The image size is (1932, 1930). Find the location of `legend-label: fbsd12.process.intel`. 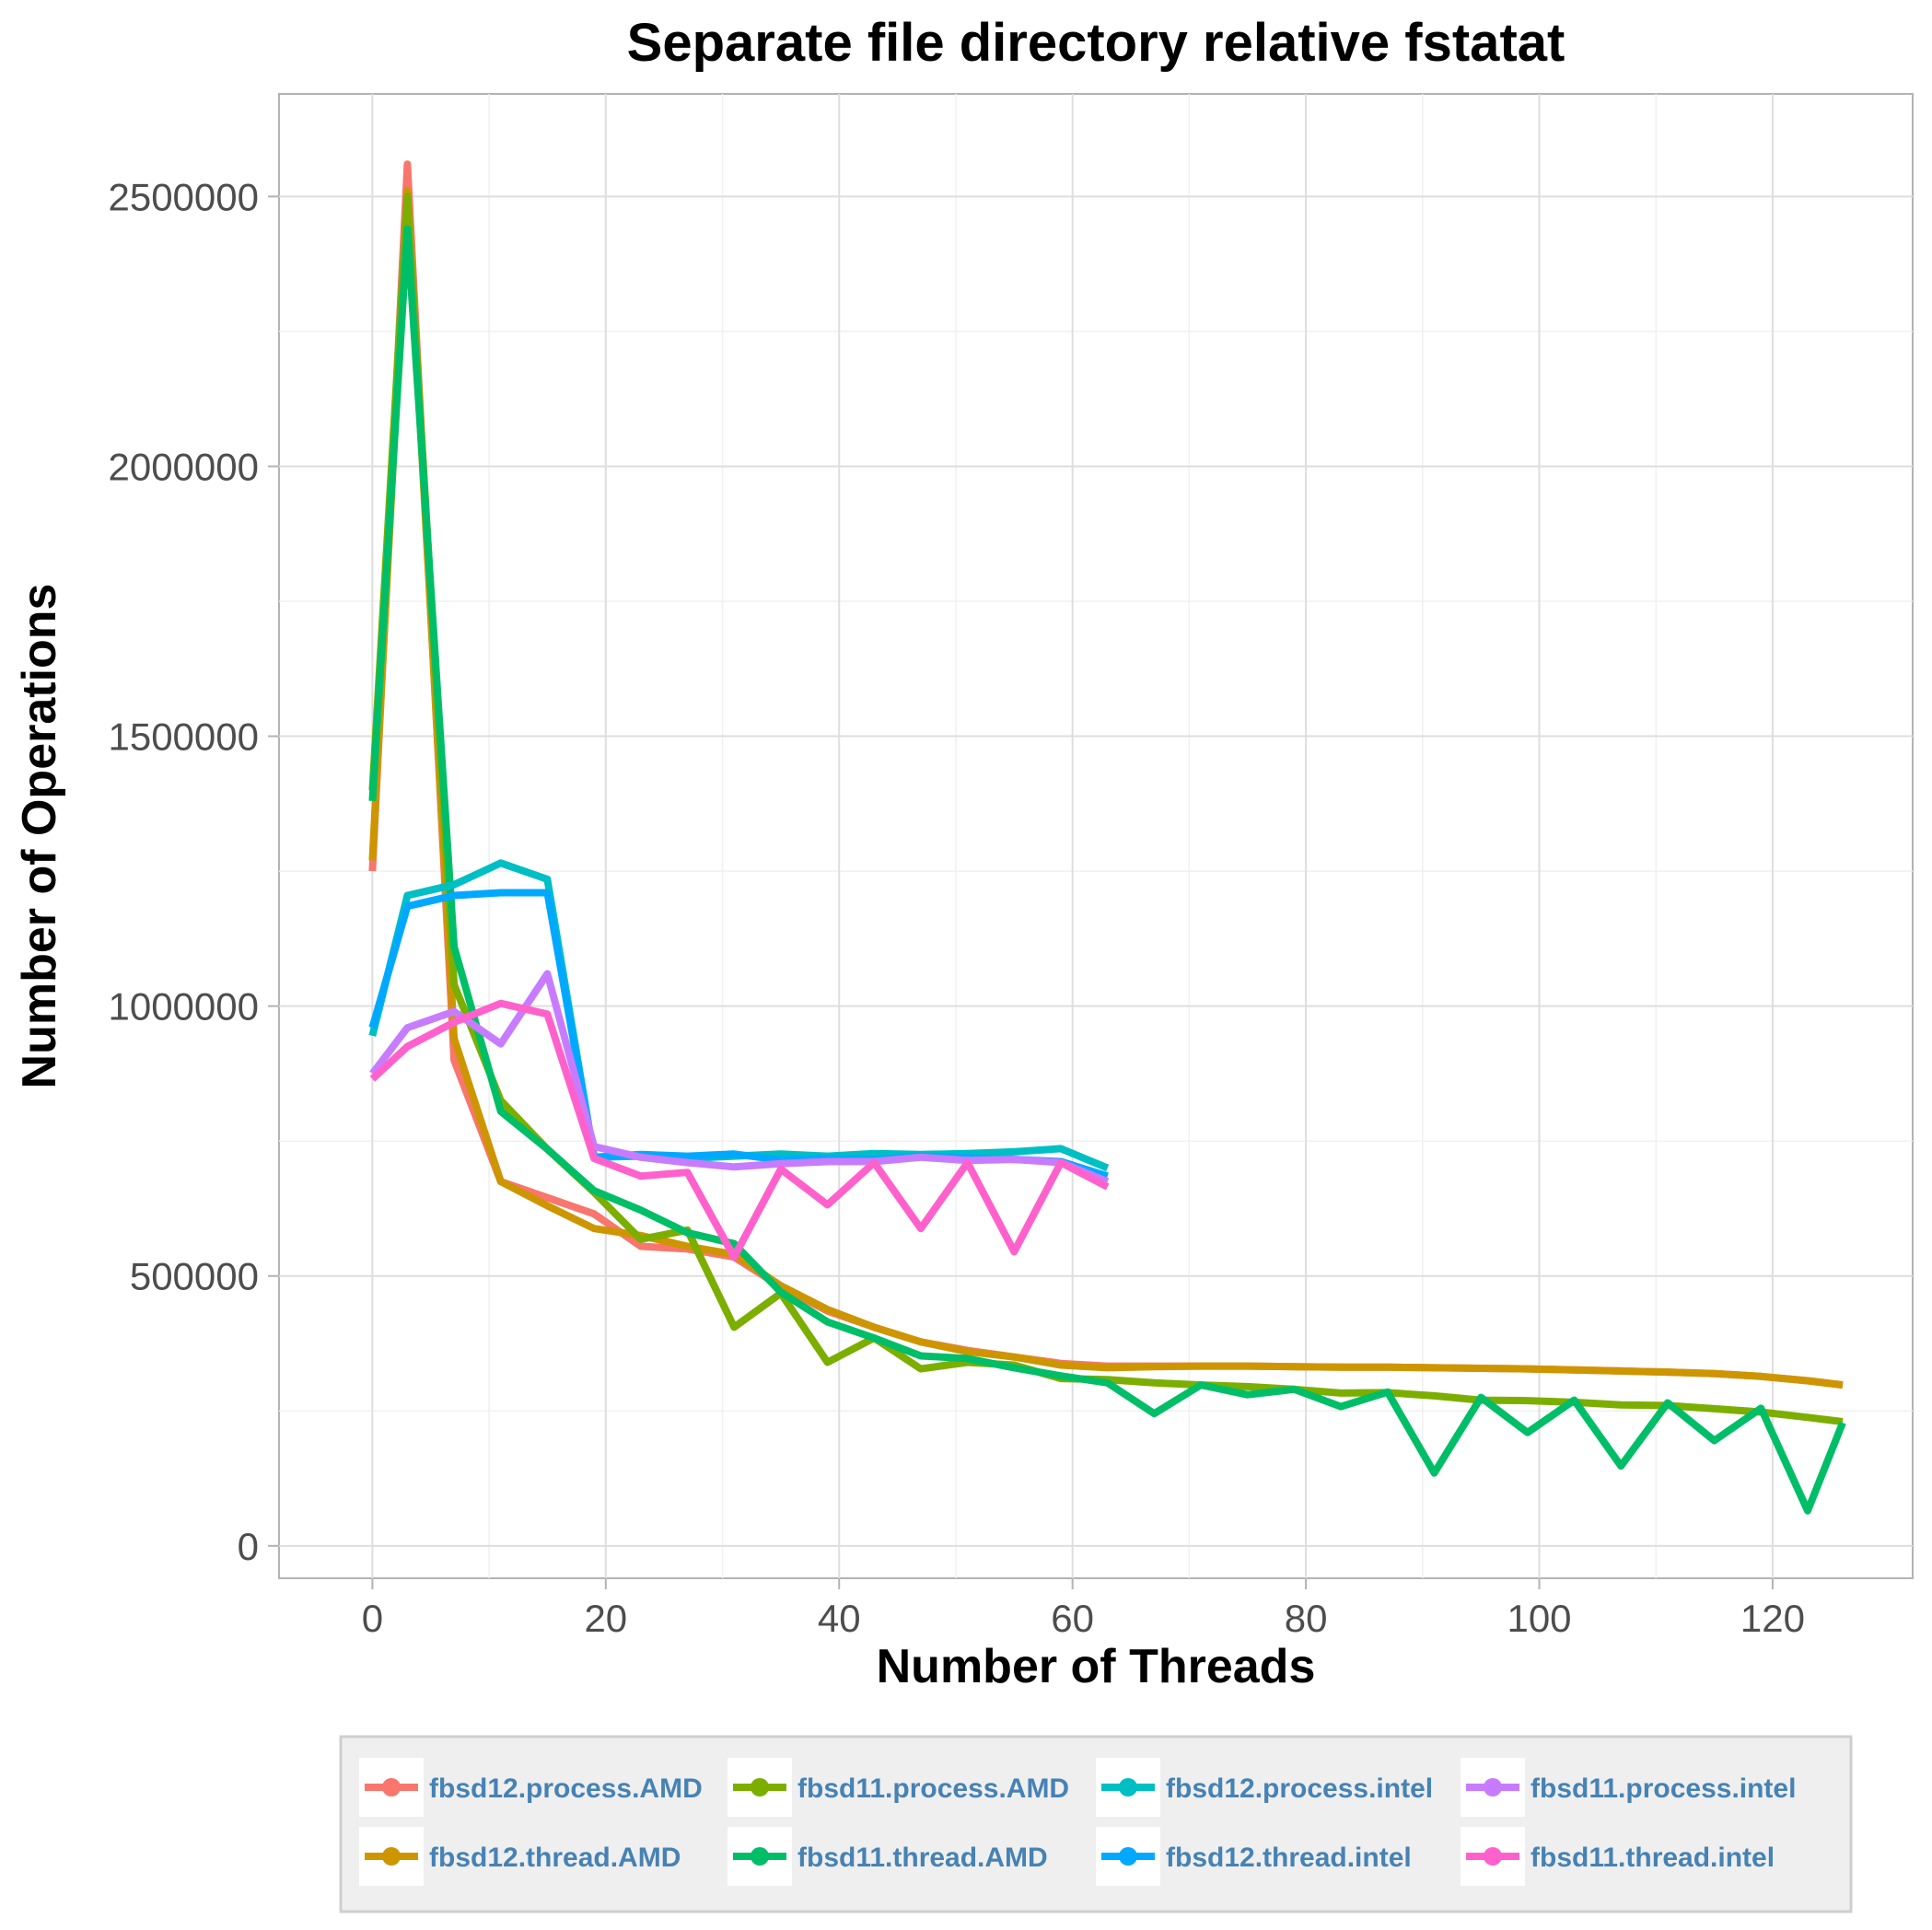

legend-label: fbsd12.process.intel is located at coordinates (1299, 1788).